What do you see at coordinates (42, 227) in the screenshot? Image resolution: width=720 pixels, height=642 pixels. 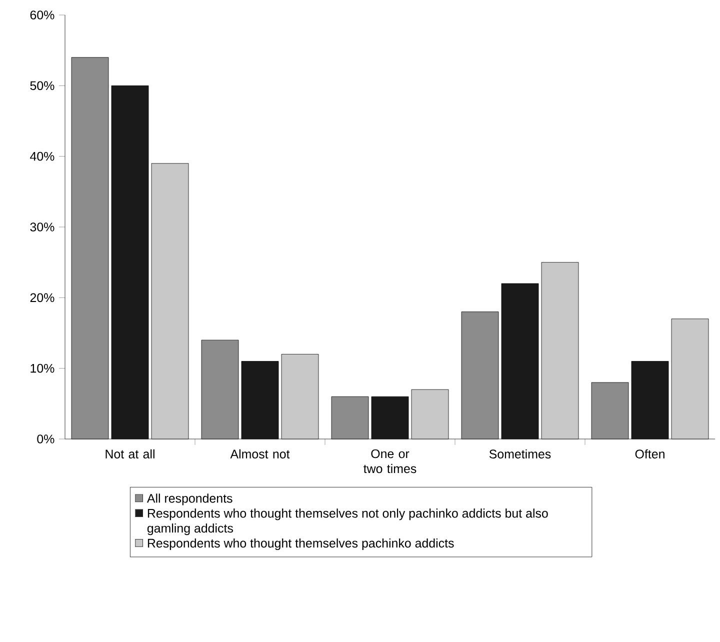 I see `y-tick-label: 30%` at bounding box center [42, 227].